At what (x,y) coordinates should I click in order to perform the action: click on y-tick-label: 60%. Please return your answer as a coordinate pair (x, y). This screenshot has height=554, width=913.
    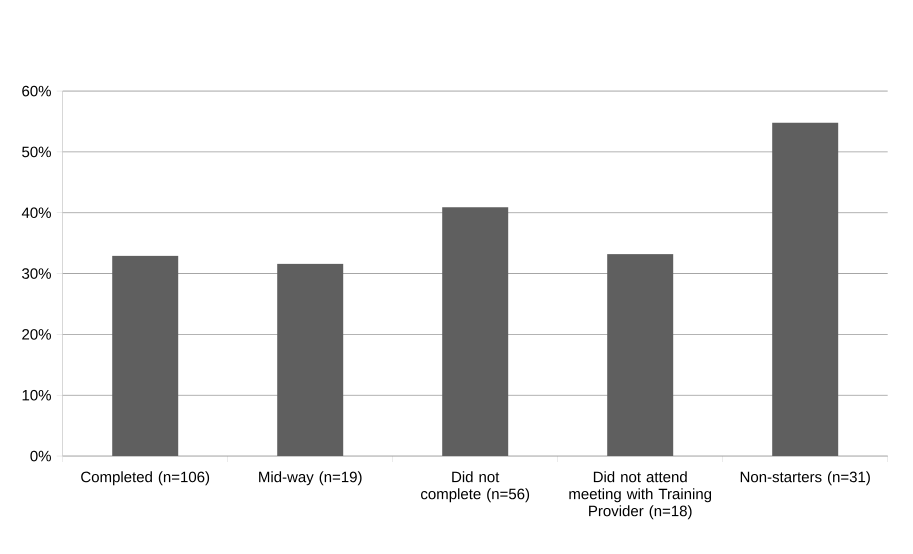
    Looking at the image, I should click on (36, 91).